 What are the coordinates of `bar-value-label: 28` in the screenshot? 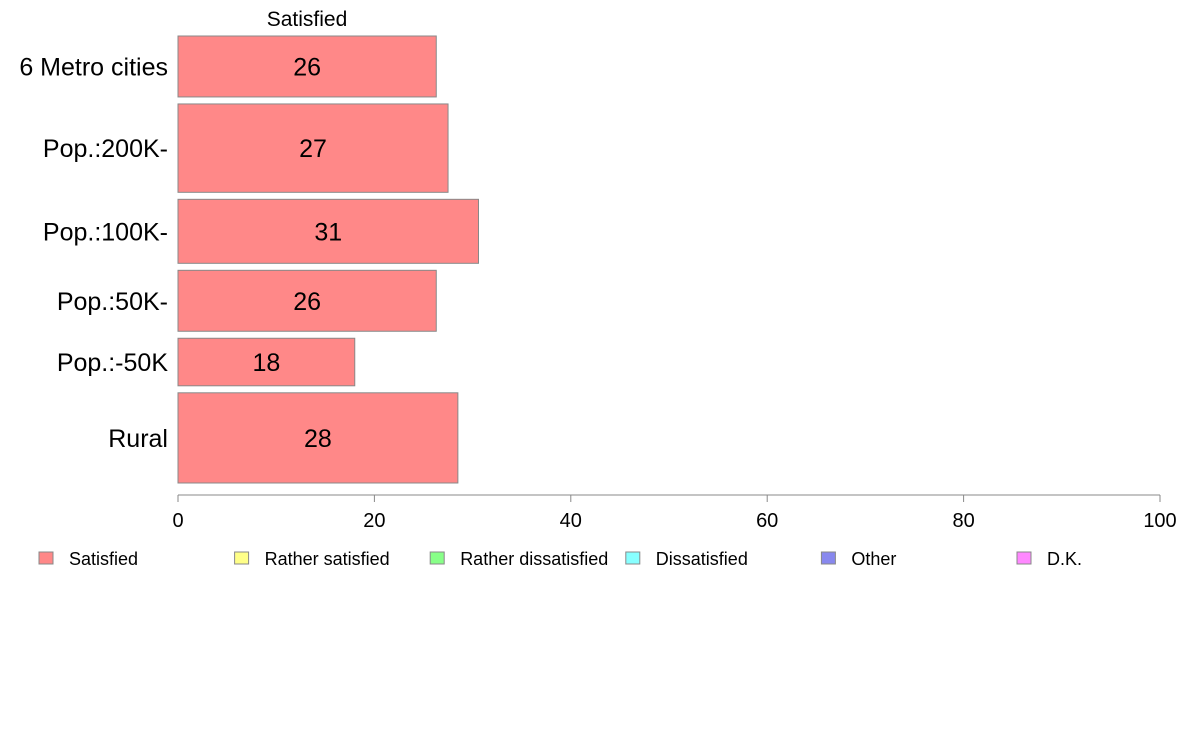 It's located at (318, 439).